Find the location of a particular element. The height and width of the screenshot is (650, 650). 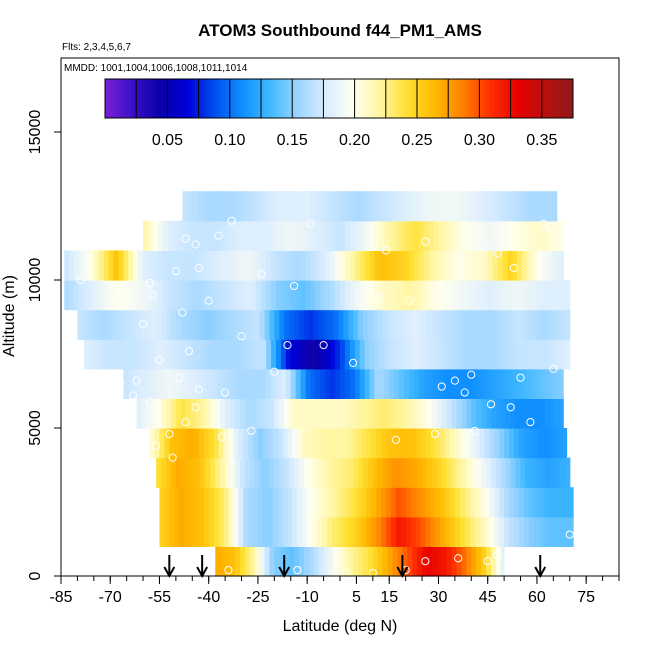

colorbar-tick-label: 0.10 is located at coordinates (229, 140).